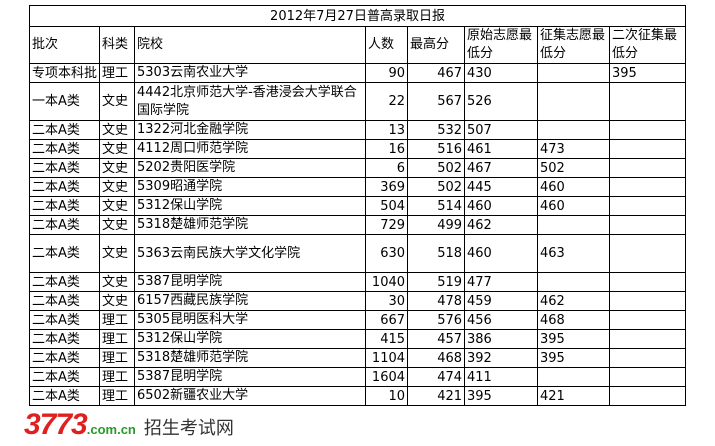 The image size is (715, 446). What do you see at coordinates (357, 187) in the screenshot?
I see `table-row: 二本A类 文史 5309昭通学院 369 502 445 460` at bounding box center [357, 187].